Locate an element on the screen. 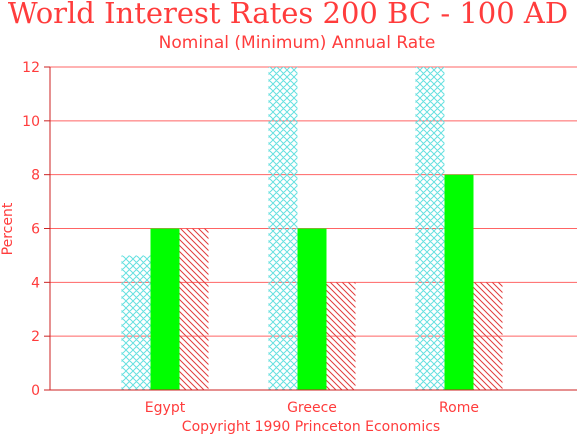 The image size is (577, 435). x-tick-label-greece: Greece is located at coordinates (312, 408).